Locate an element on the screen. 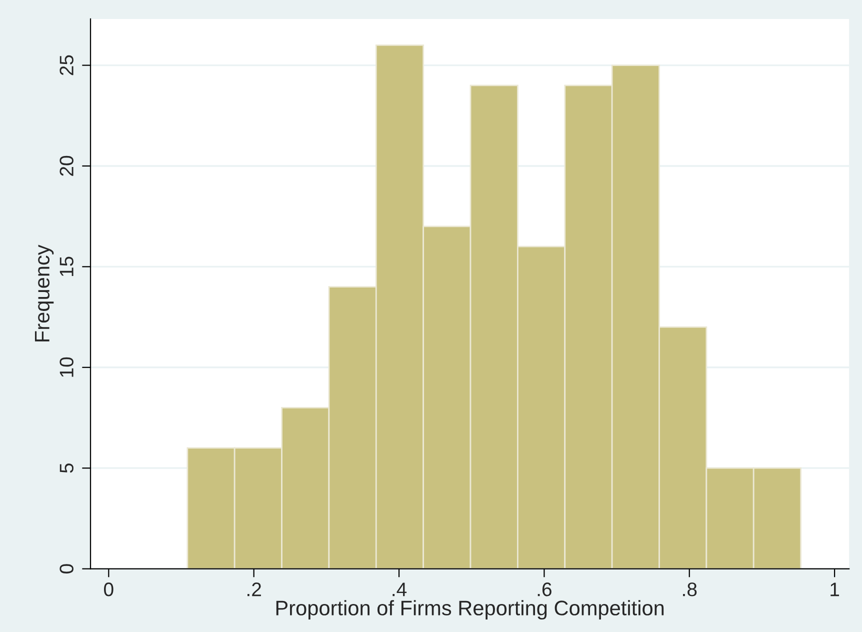 This screenshot has height=632, width=862. y-tick-label: 15 is located at coordinates (67, 266).